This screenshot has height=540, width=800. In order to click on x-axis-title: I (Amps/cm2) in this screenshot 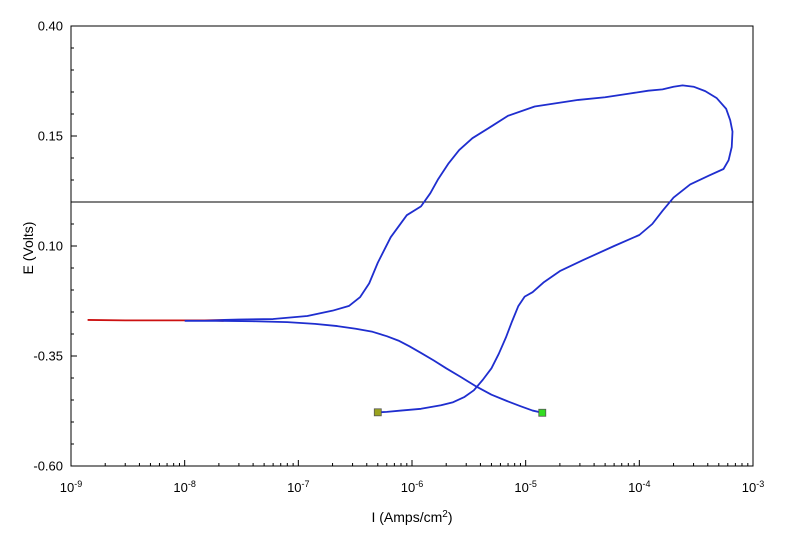, I will do `click(411, 517)`.